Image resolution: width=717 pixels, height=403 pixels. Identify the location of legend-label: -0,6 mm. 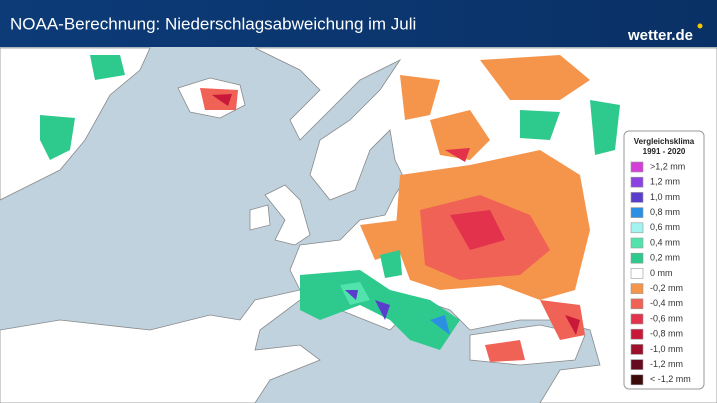
(666, 318).